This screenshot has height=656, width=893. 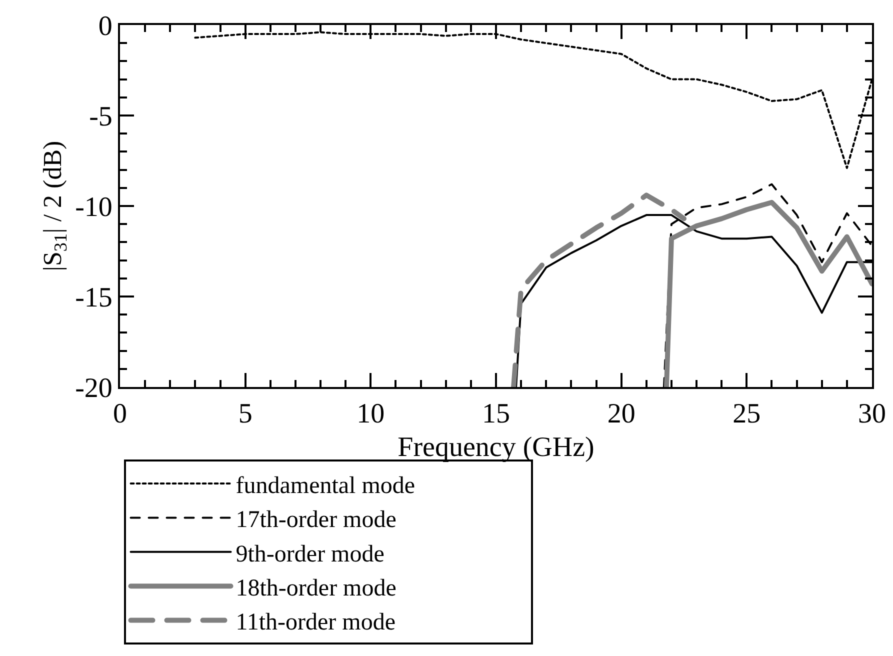 I want to click on legend-label: fundamental mode, so click(x=326, y=485).